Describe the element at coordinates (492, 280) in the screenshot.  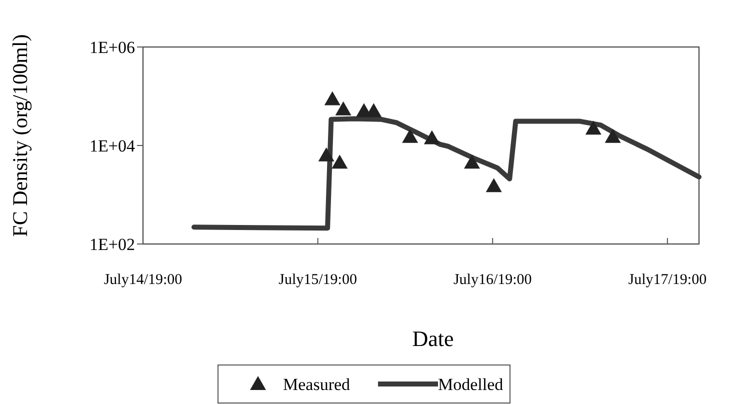
I see `x-tick-label: July16/19:00` at that location.